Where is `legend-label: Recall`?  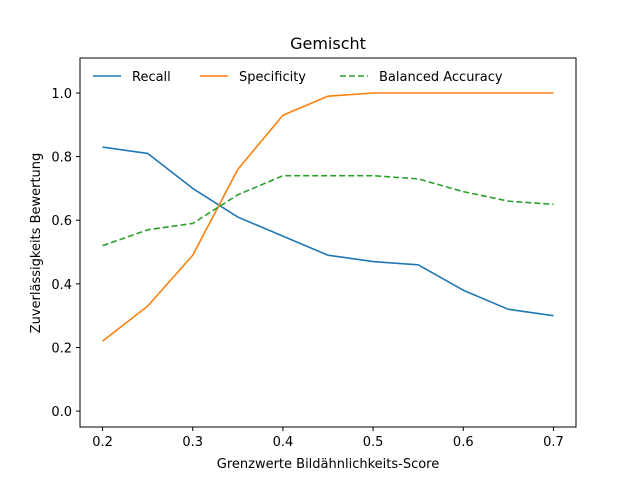
legend-label: Recall is located at coordinates (151, 77).